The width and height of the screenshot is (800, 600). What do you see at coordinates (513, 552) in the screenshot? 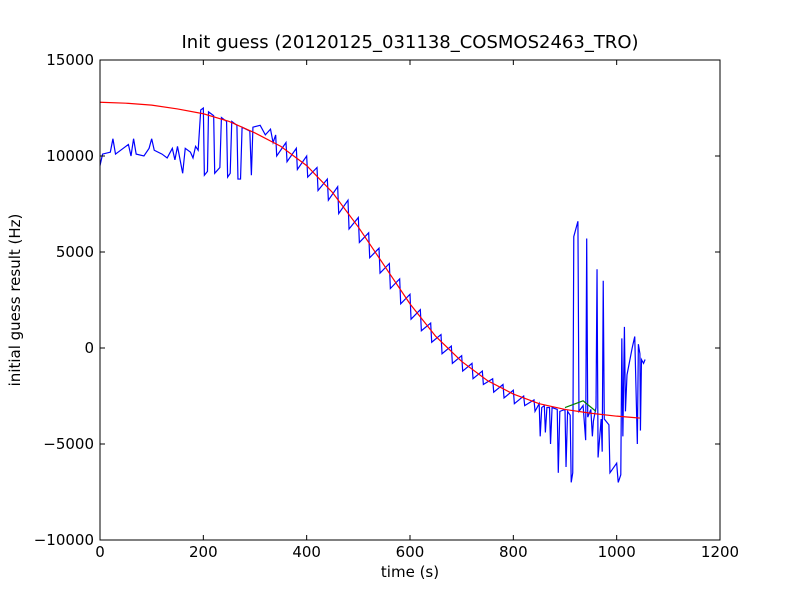
I see `x-tick-label: 800` at bounding box center [513, 552].